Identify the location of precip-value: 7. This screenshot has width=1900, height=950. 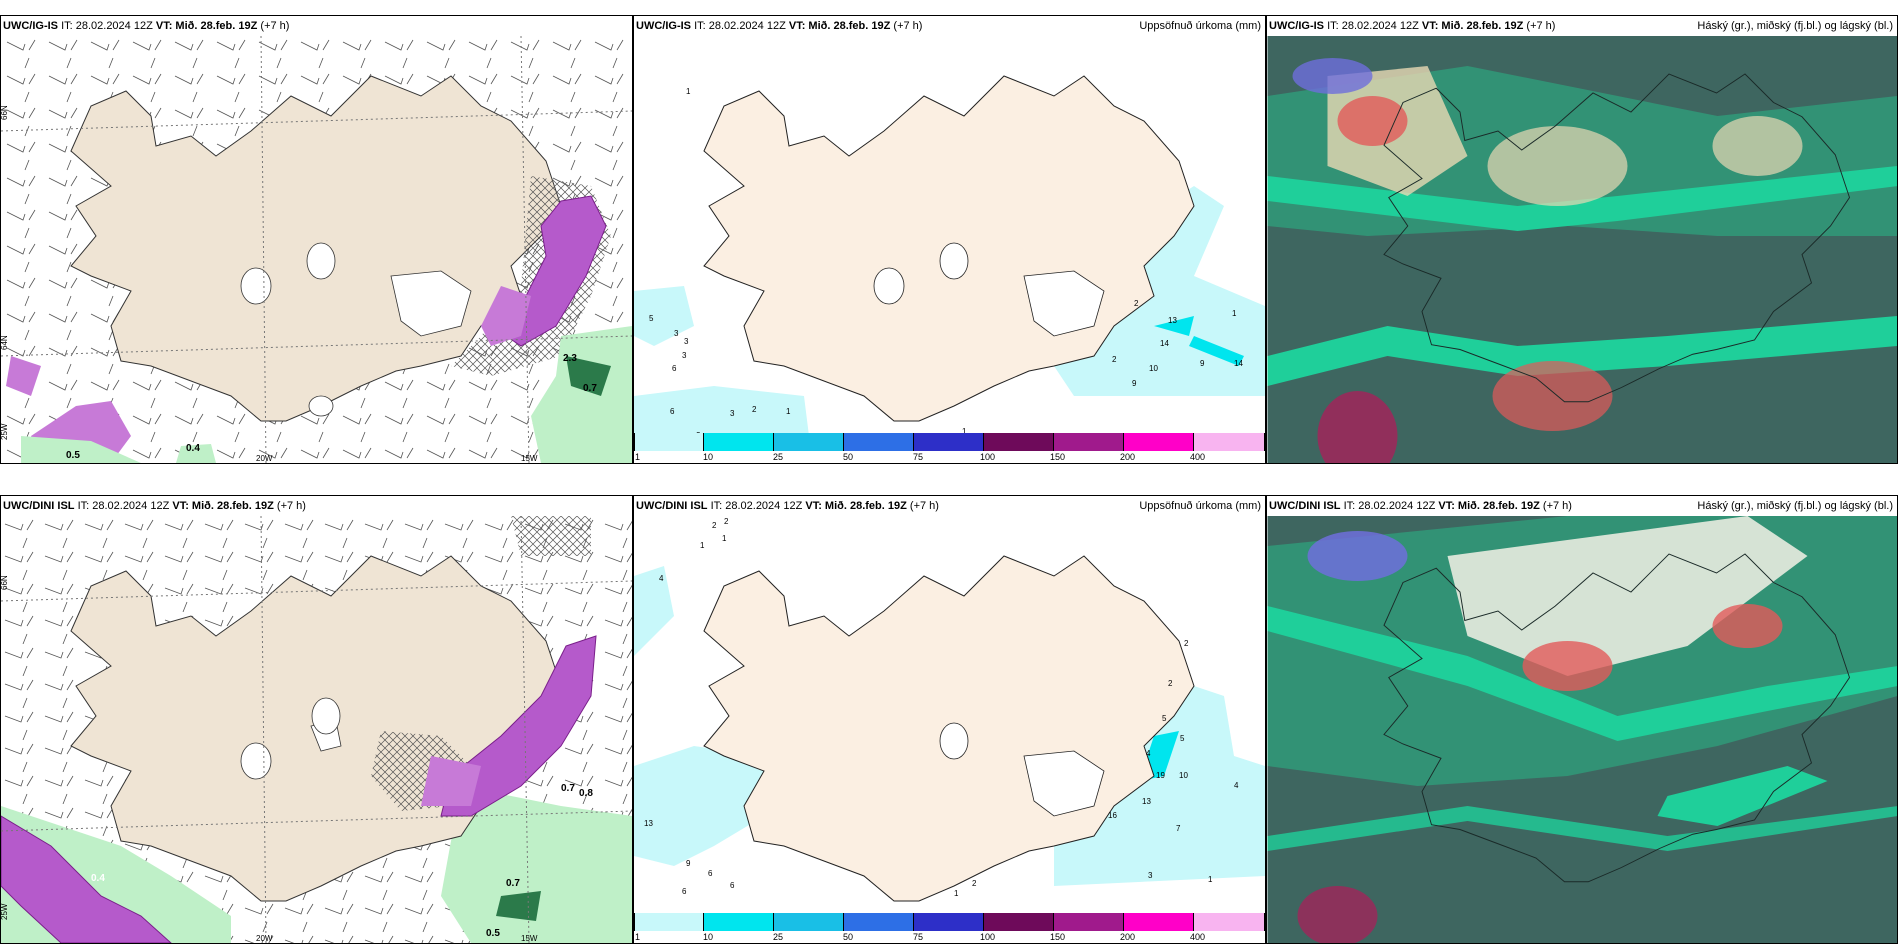
(1178, 828).